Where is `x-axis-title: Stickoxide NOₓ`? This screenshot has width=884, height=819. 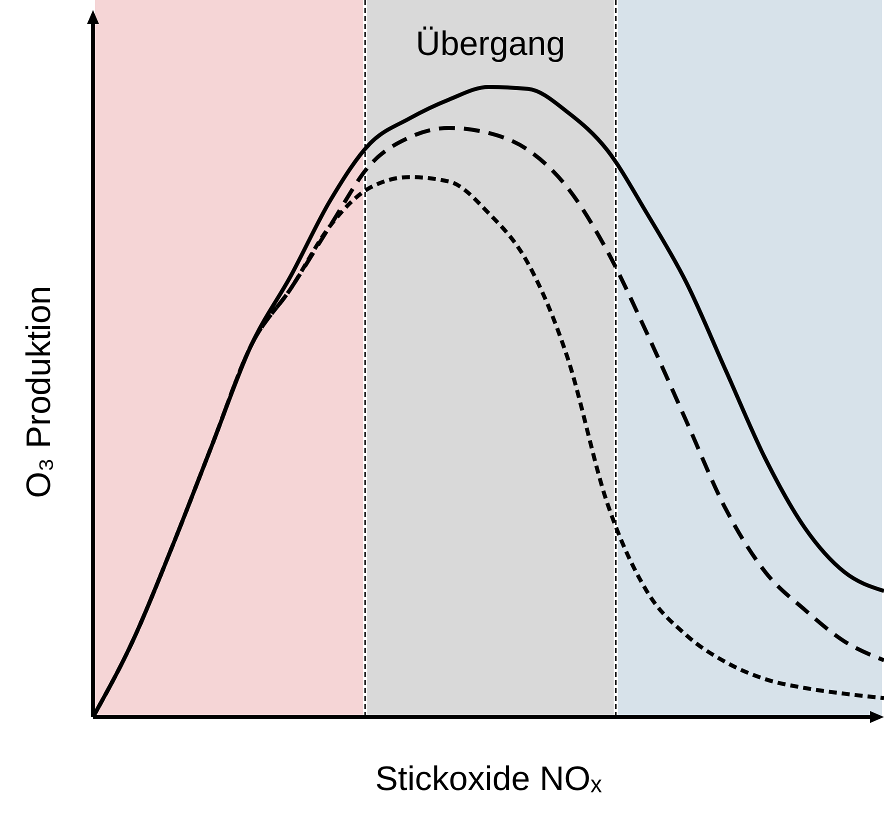
x-axis-title: Stickoxide NOₓ is located at coordinates (489, 779).